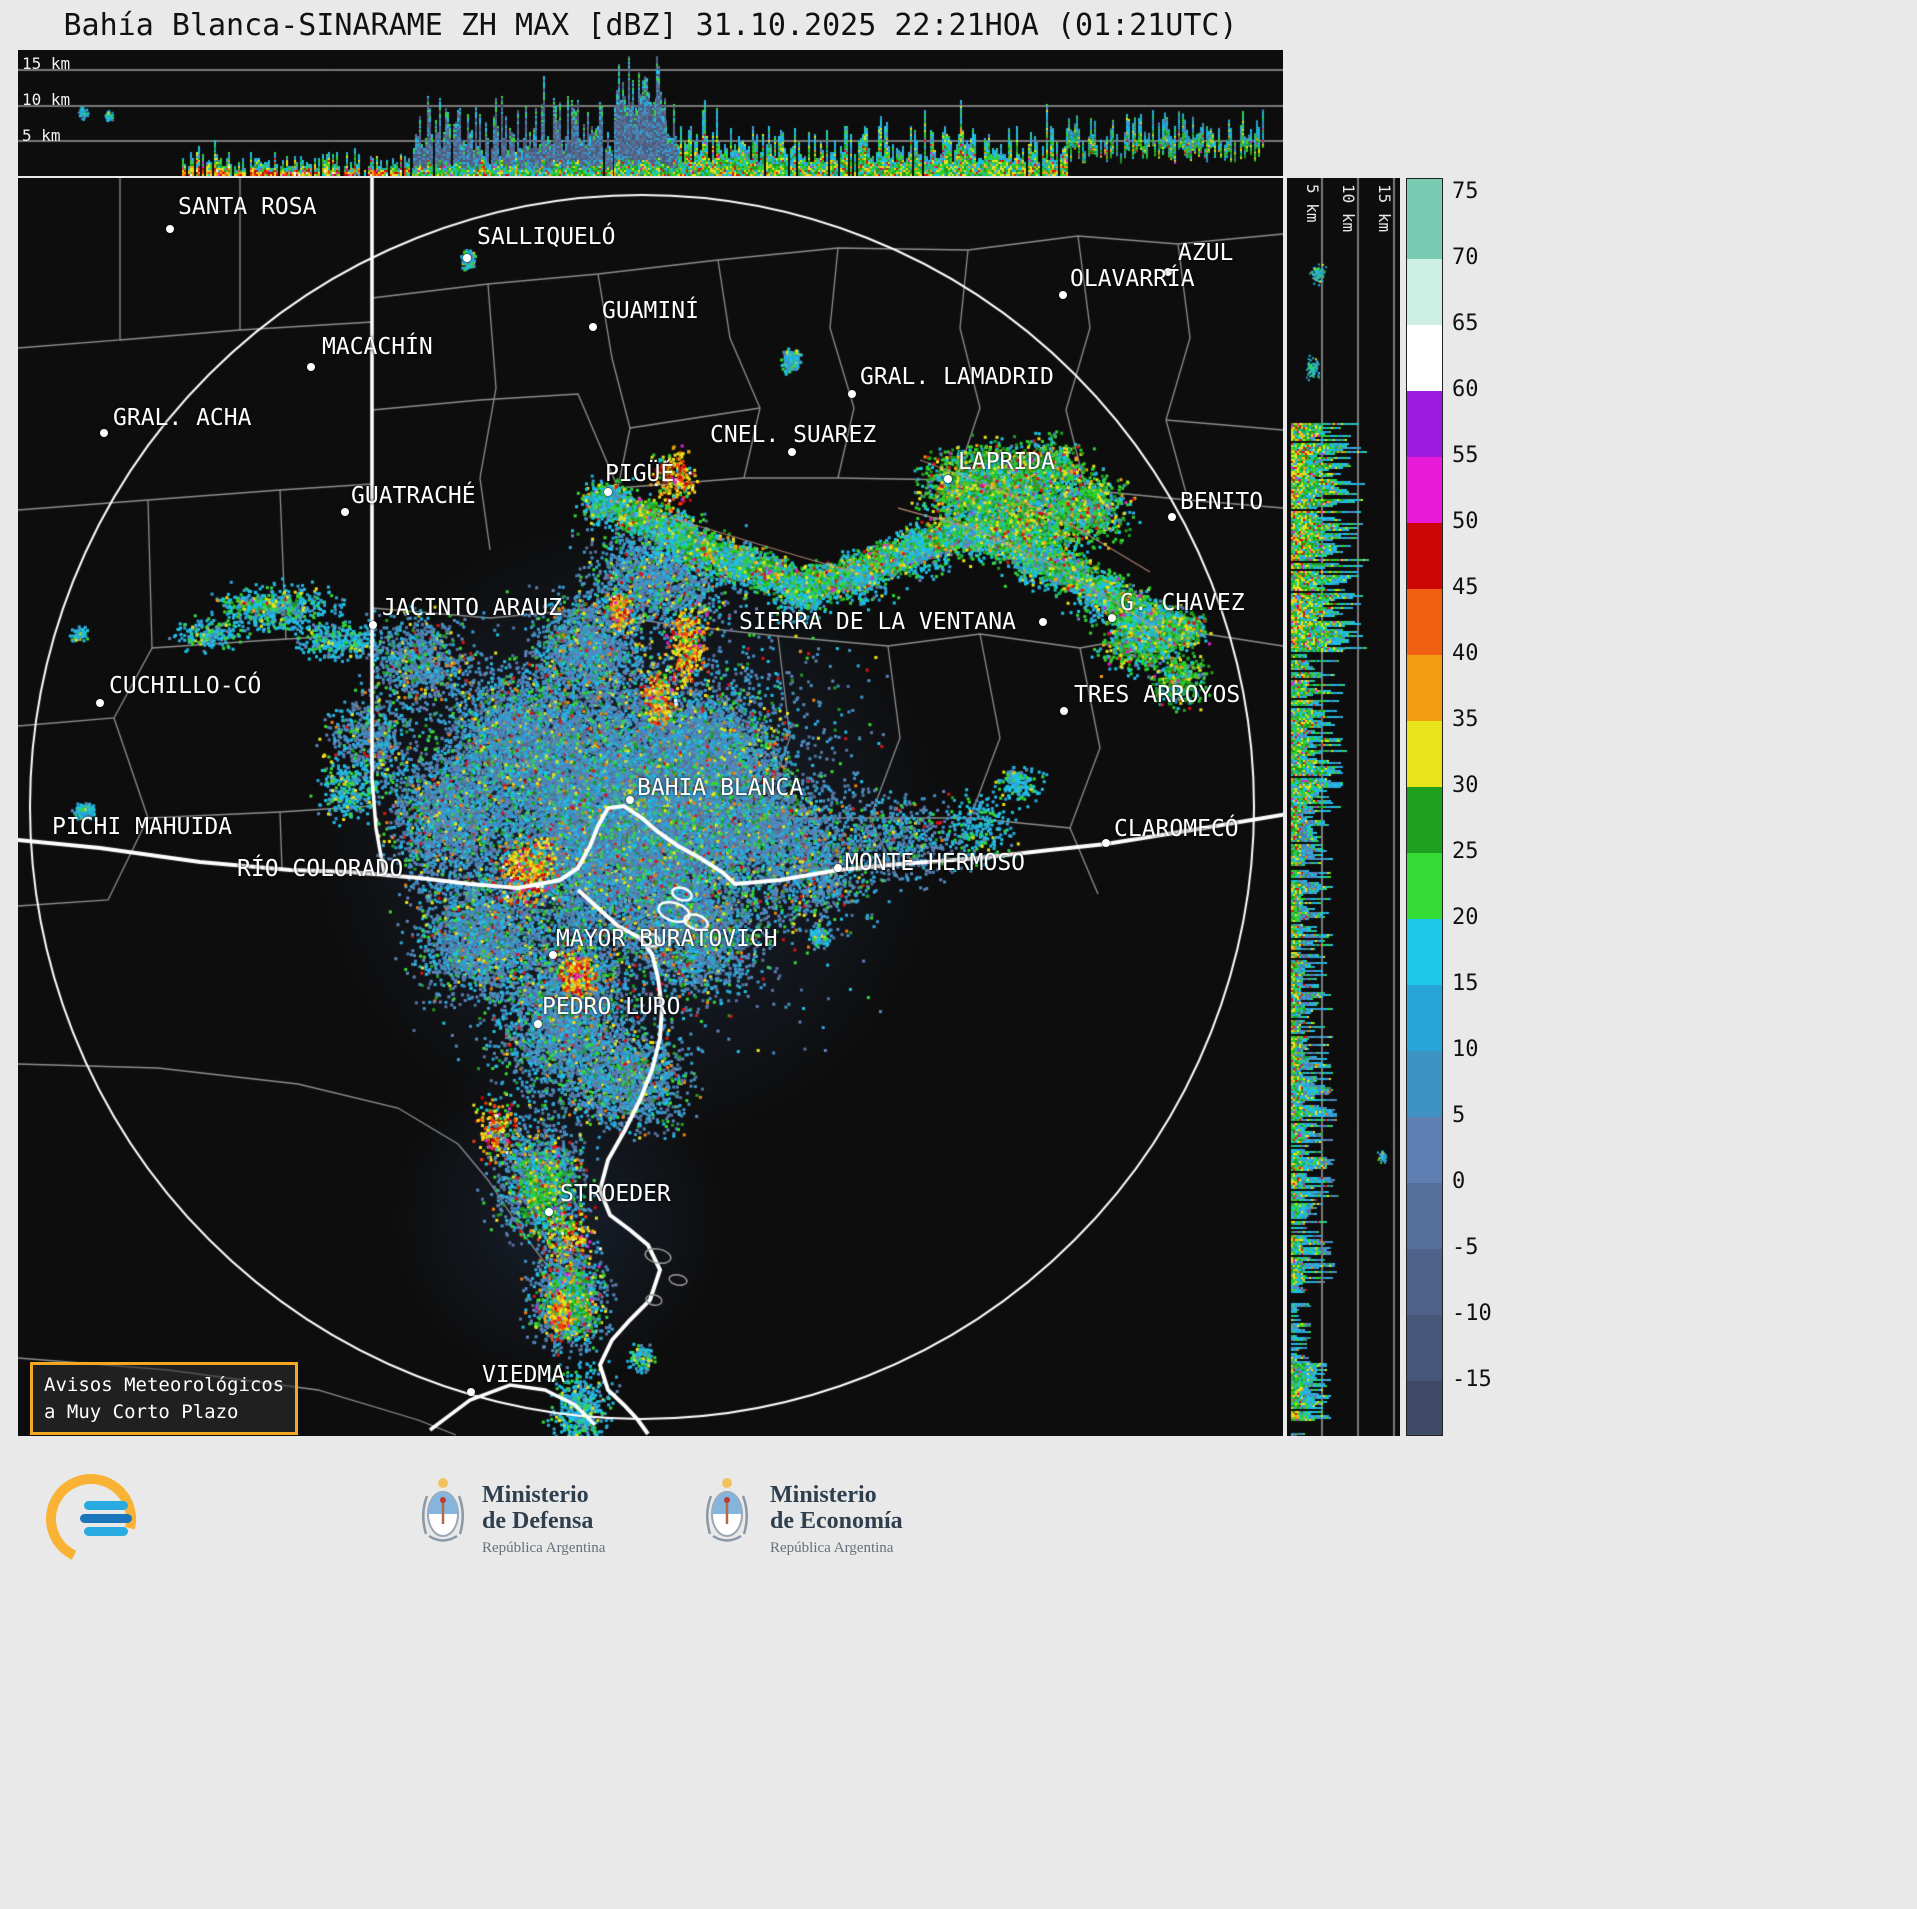  Describe the element at coordinates (1157, 695) in the screenshot. I see `city-label: TRES ARROYOS` at that location.